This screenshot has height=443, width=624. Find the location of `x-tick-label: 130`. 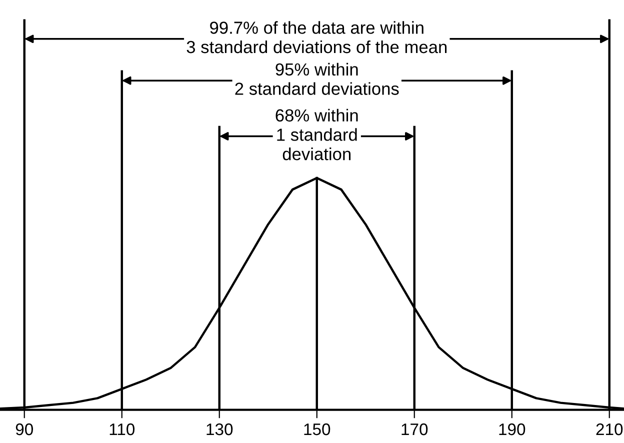

x-tick-label: 130 is located at coordinates (219, 429).